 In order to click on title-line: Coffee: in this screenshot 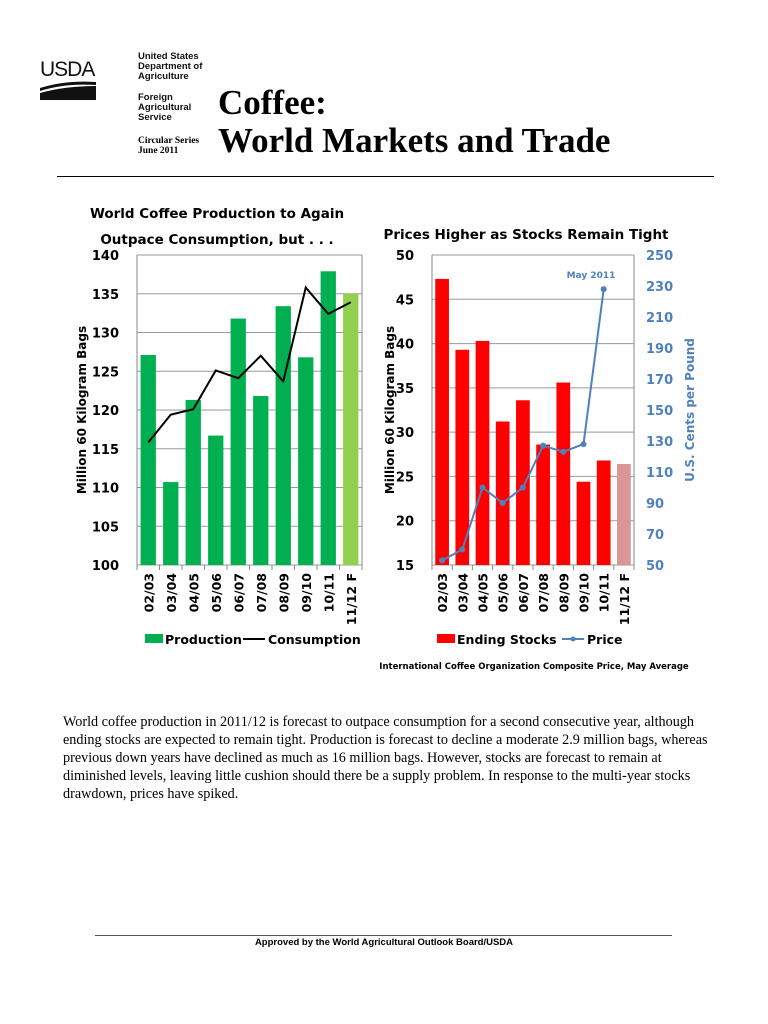, I will do `click(272, 102)`.